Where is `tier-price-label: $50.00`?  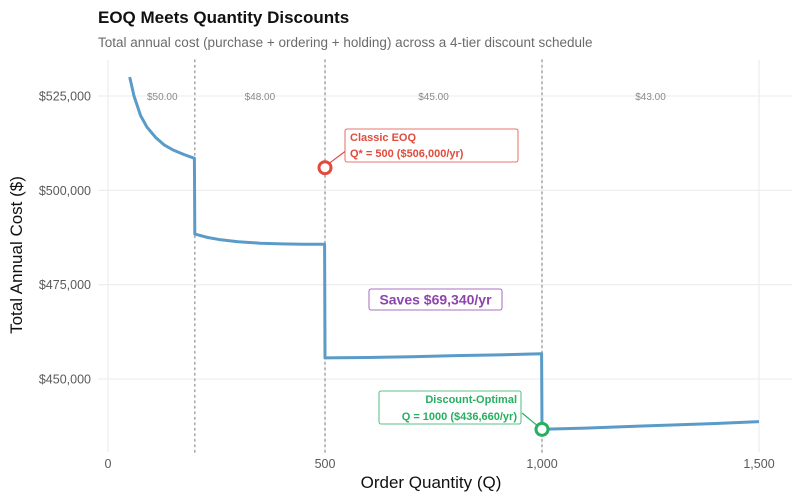
tier-price-label: $50.00 is located at coordinates (162, 97).